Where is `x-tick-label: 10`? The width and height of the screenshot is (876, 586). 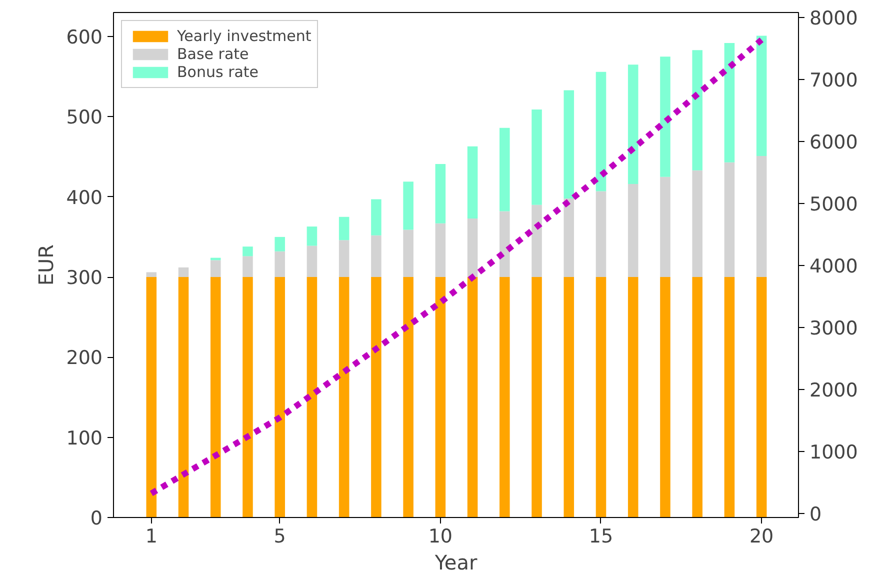 x-tick-label: 10 is located at coordinates (440, 537).